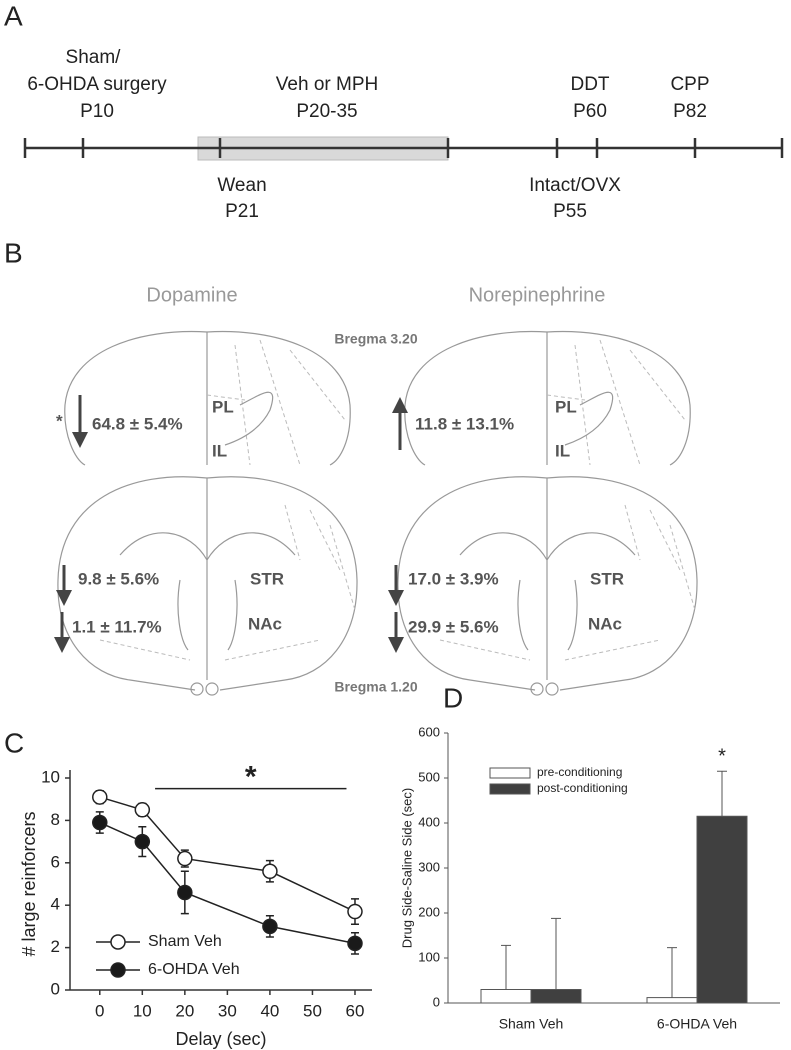  Describe the element at coordinates (406, 868) in the screenshot. I see `y-axis-title: Drug Side-Saline Side (sec)` at that location.